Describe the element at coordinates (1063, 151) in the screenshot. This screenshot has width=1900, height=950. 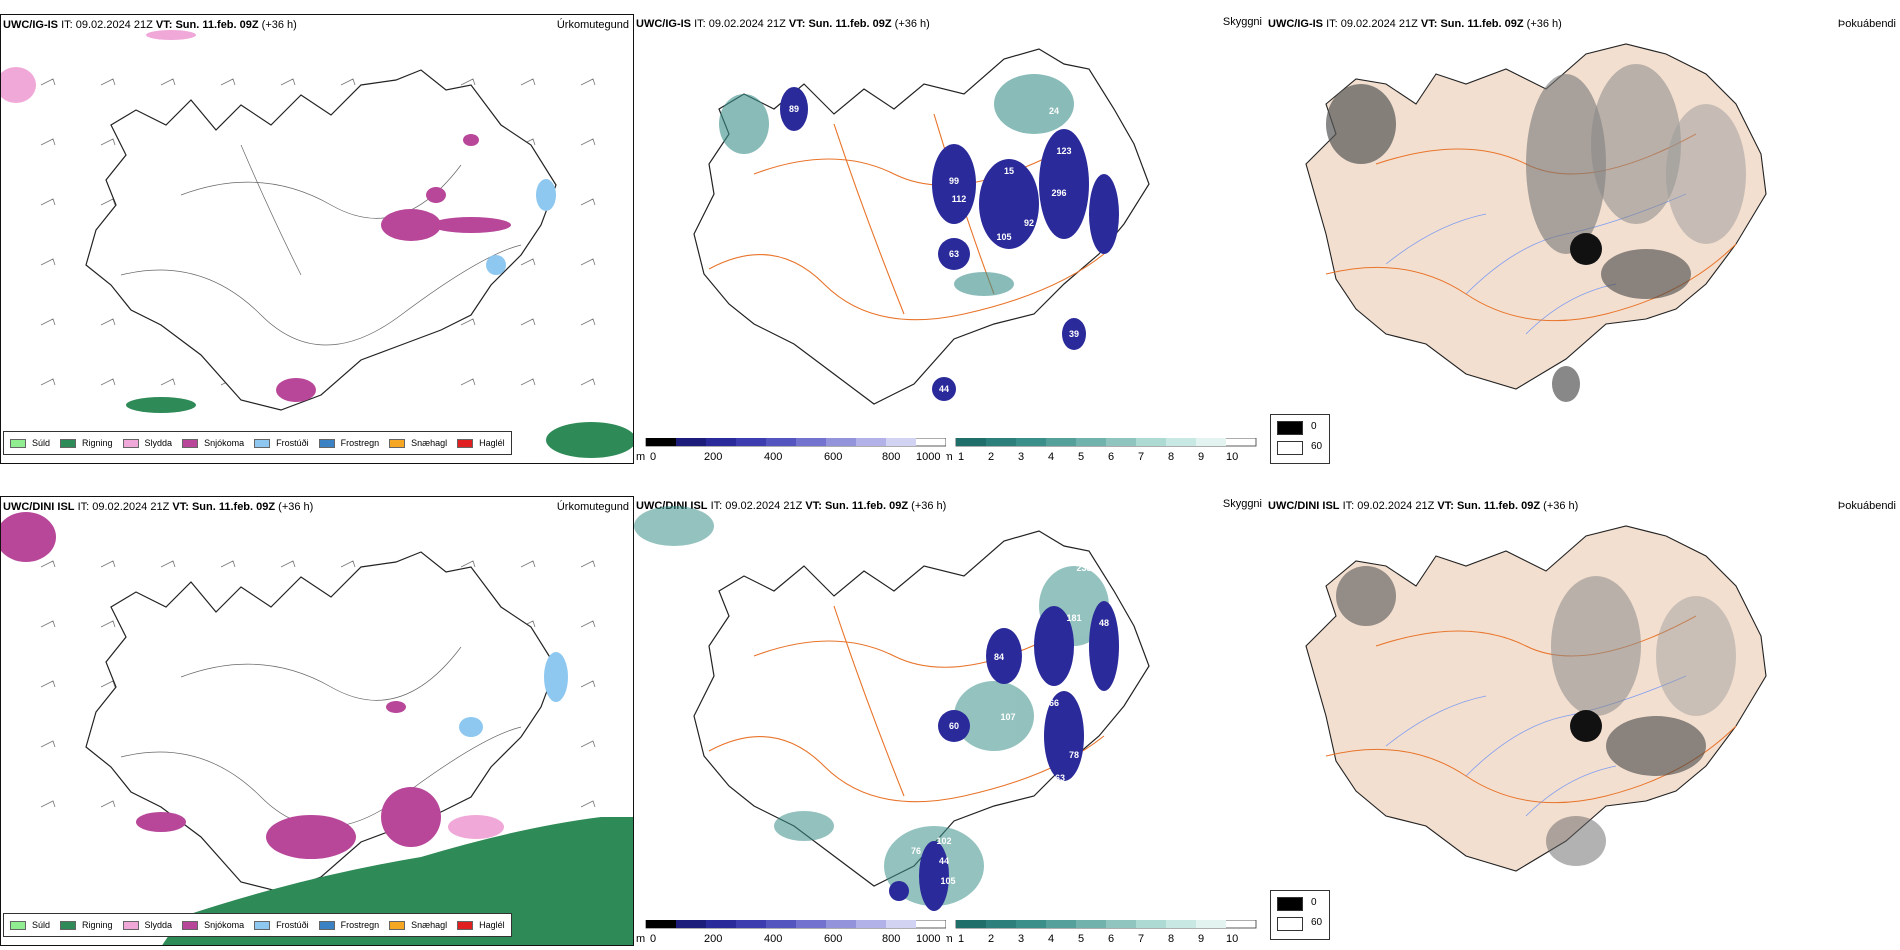
I see `value-label: 123` at that location.